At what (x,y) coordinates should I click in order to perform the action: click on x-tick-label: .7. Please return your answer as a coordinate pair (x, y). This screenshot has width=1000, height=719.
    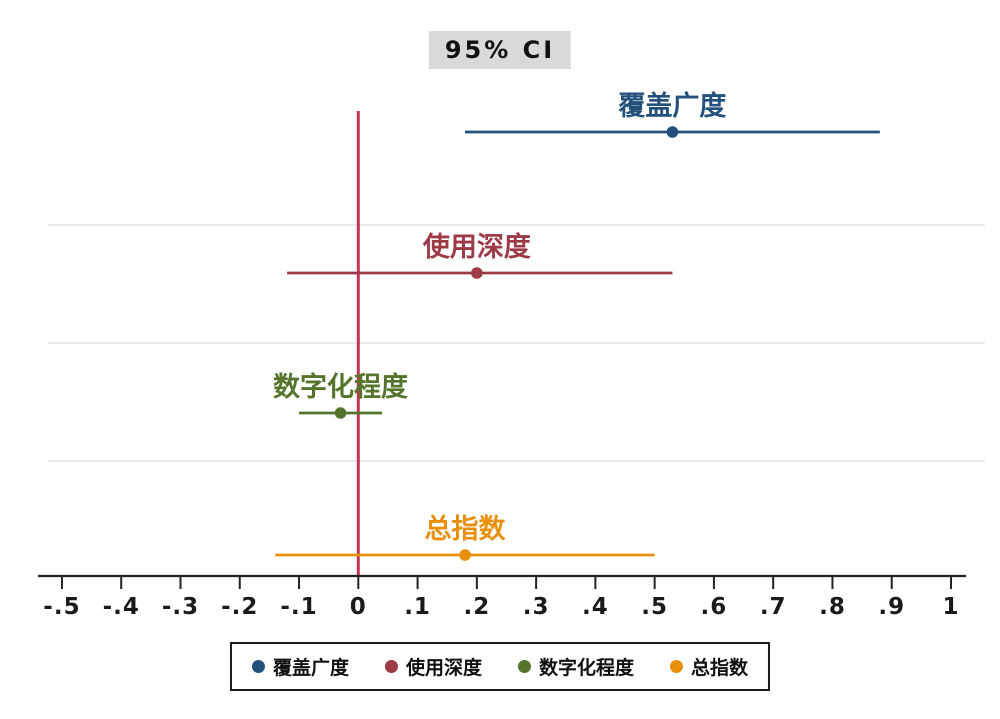
    Looking at the image, I should click on (773, 607).